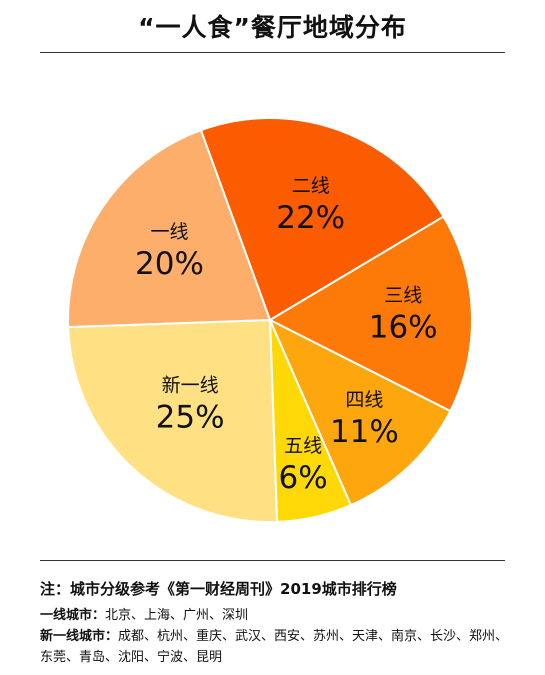 The height and width of the screenshot is (675, 545). What do you see at coordinates (169, 264) in the screenshot?
I see `slice-value-label: 20%` at bounding box center [169, 264].